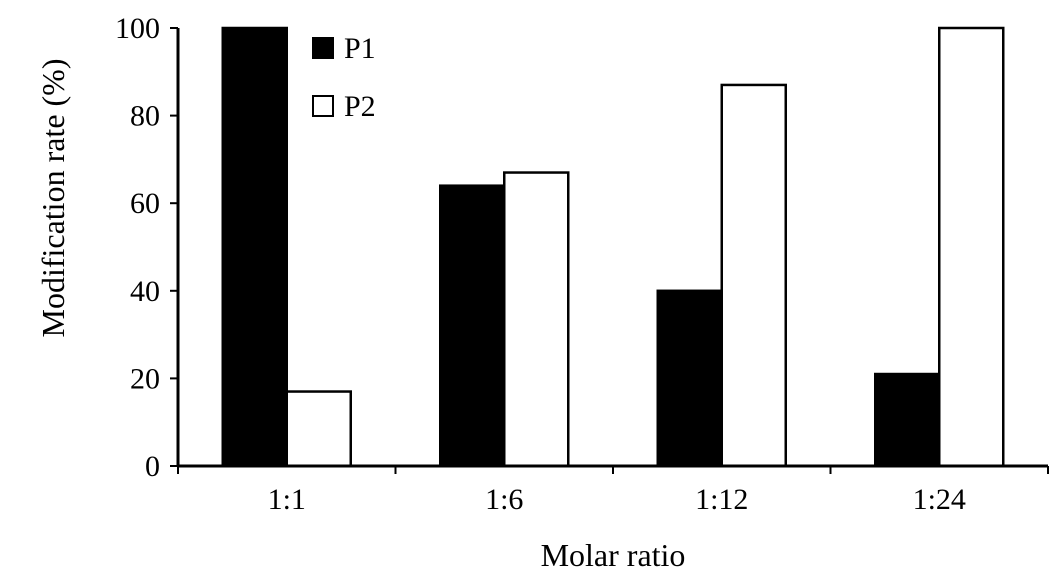 Image resolution: width=1063 pixels, height=584 pixels. I want to click on x-tick-label-1-12: 1:12, so click(721, 499).